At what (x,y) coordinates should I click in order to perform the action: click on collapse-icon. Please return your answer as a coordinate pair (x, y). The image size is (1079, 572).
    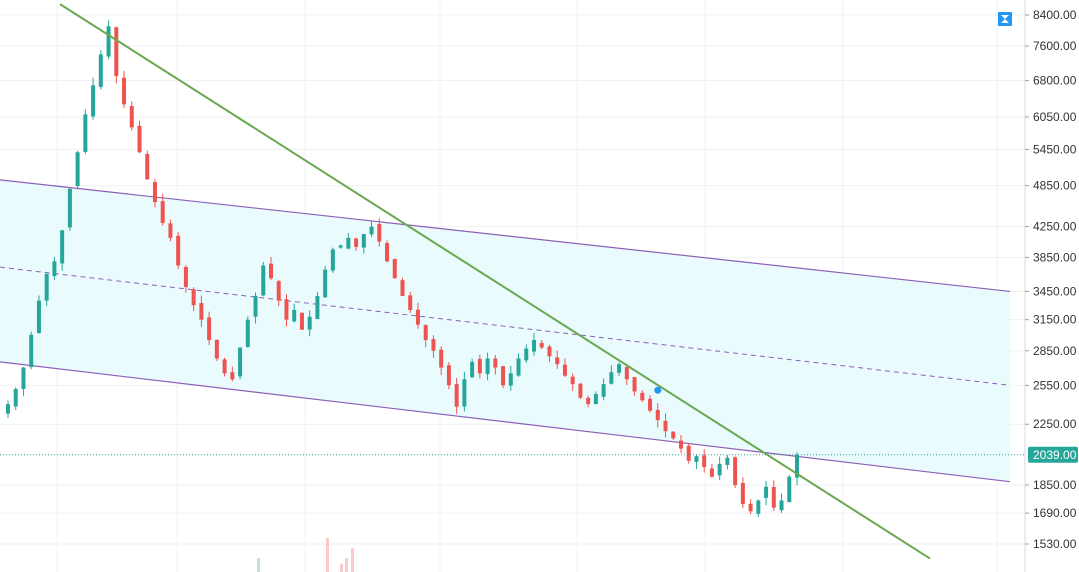
    Looking at the image, I should click on (1005, 19).